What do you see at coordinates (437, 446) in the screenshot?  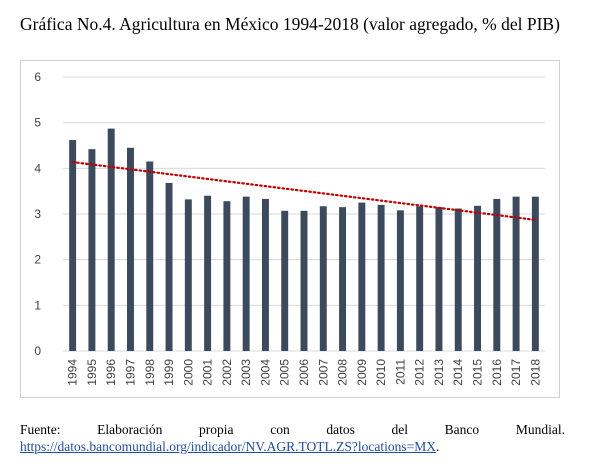 I see `source-link-period: .` at bounding box center [437, 446].